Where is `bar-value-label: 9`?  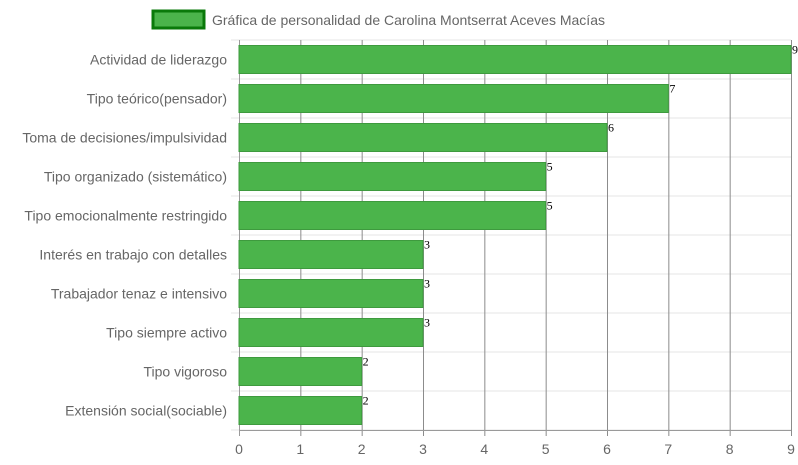 bar-value-label: 9 is located at coordinates (795, 50).